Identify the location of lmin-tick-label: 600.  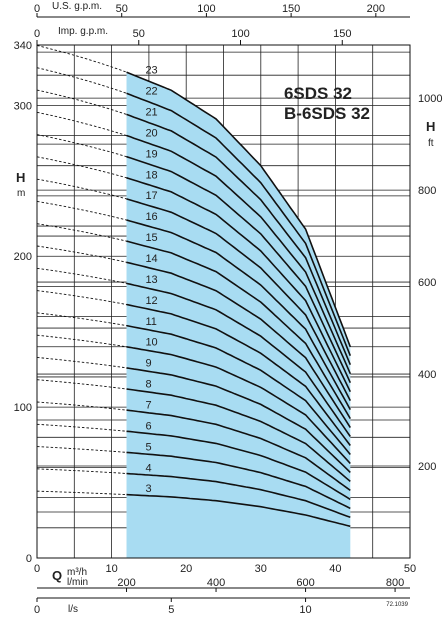
(305, 583).